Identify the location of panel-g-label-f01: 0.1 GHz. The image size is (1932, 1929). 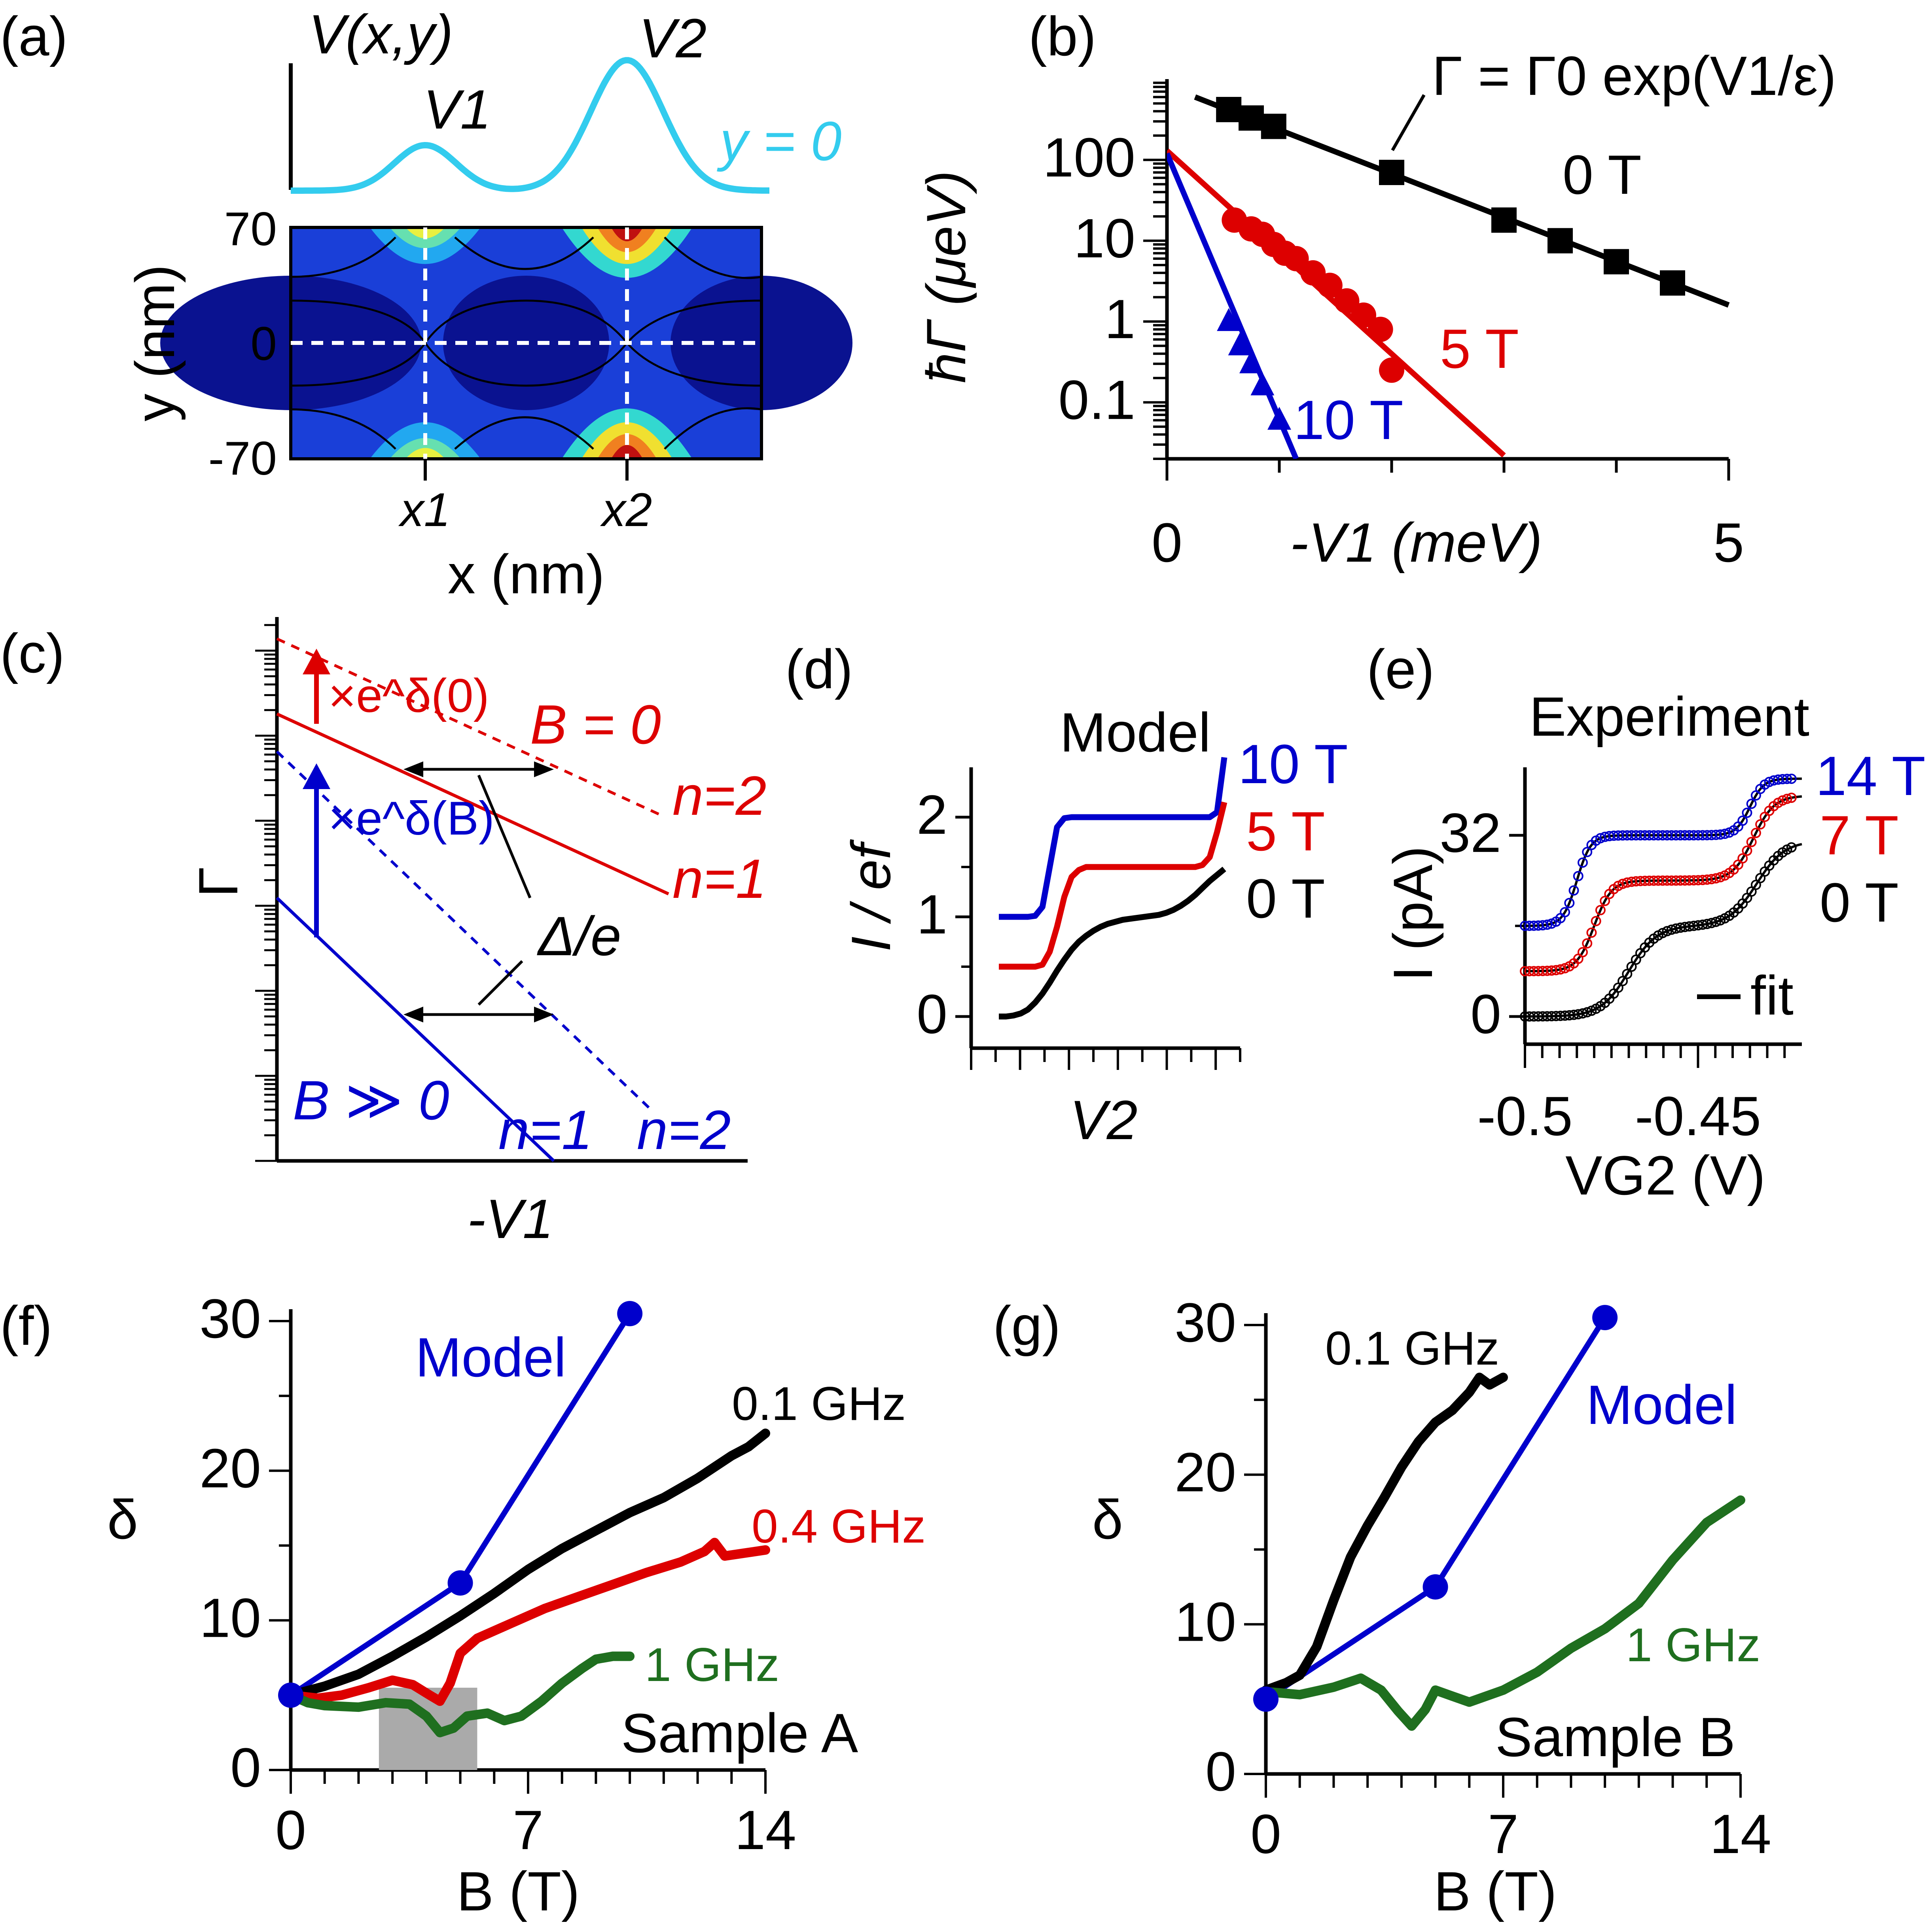
(1412, 1348).